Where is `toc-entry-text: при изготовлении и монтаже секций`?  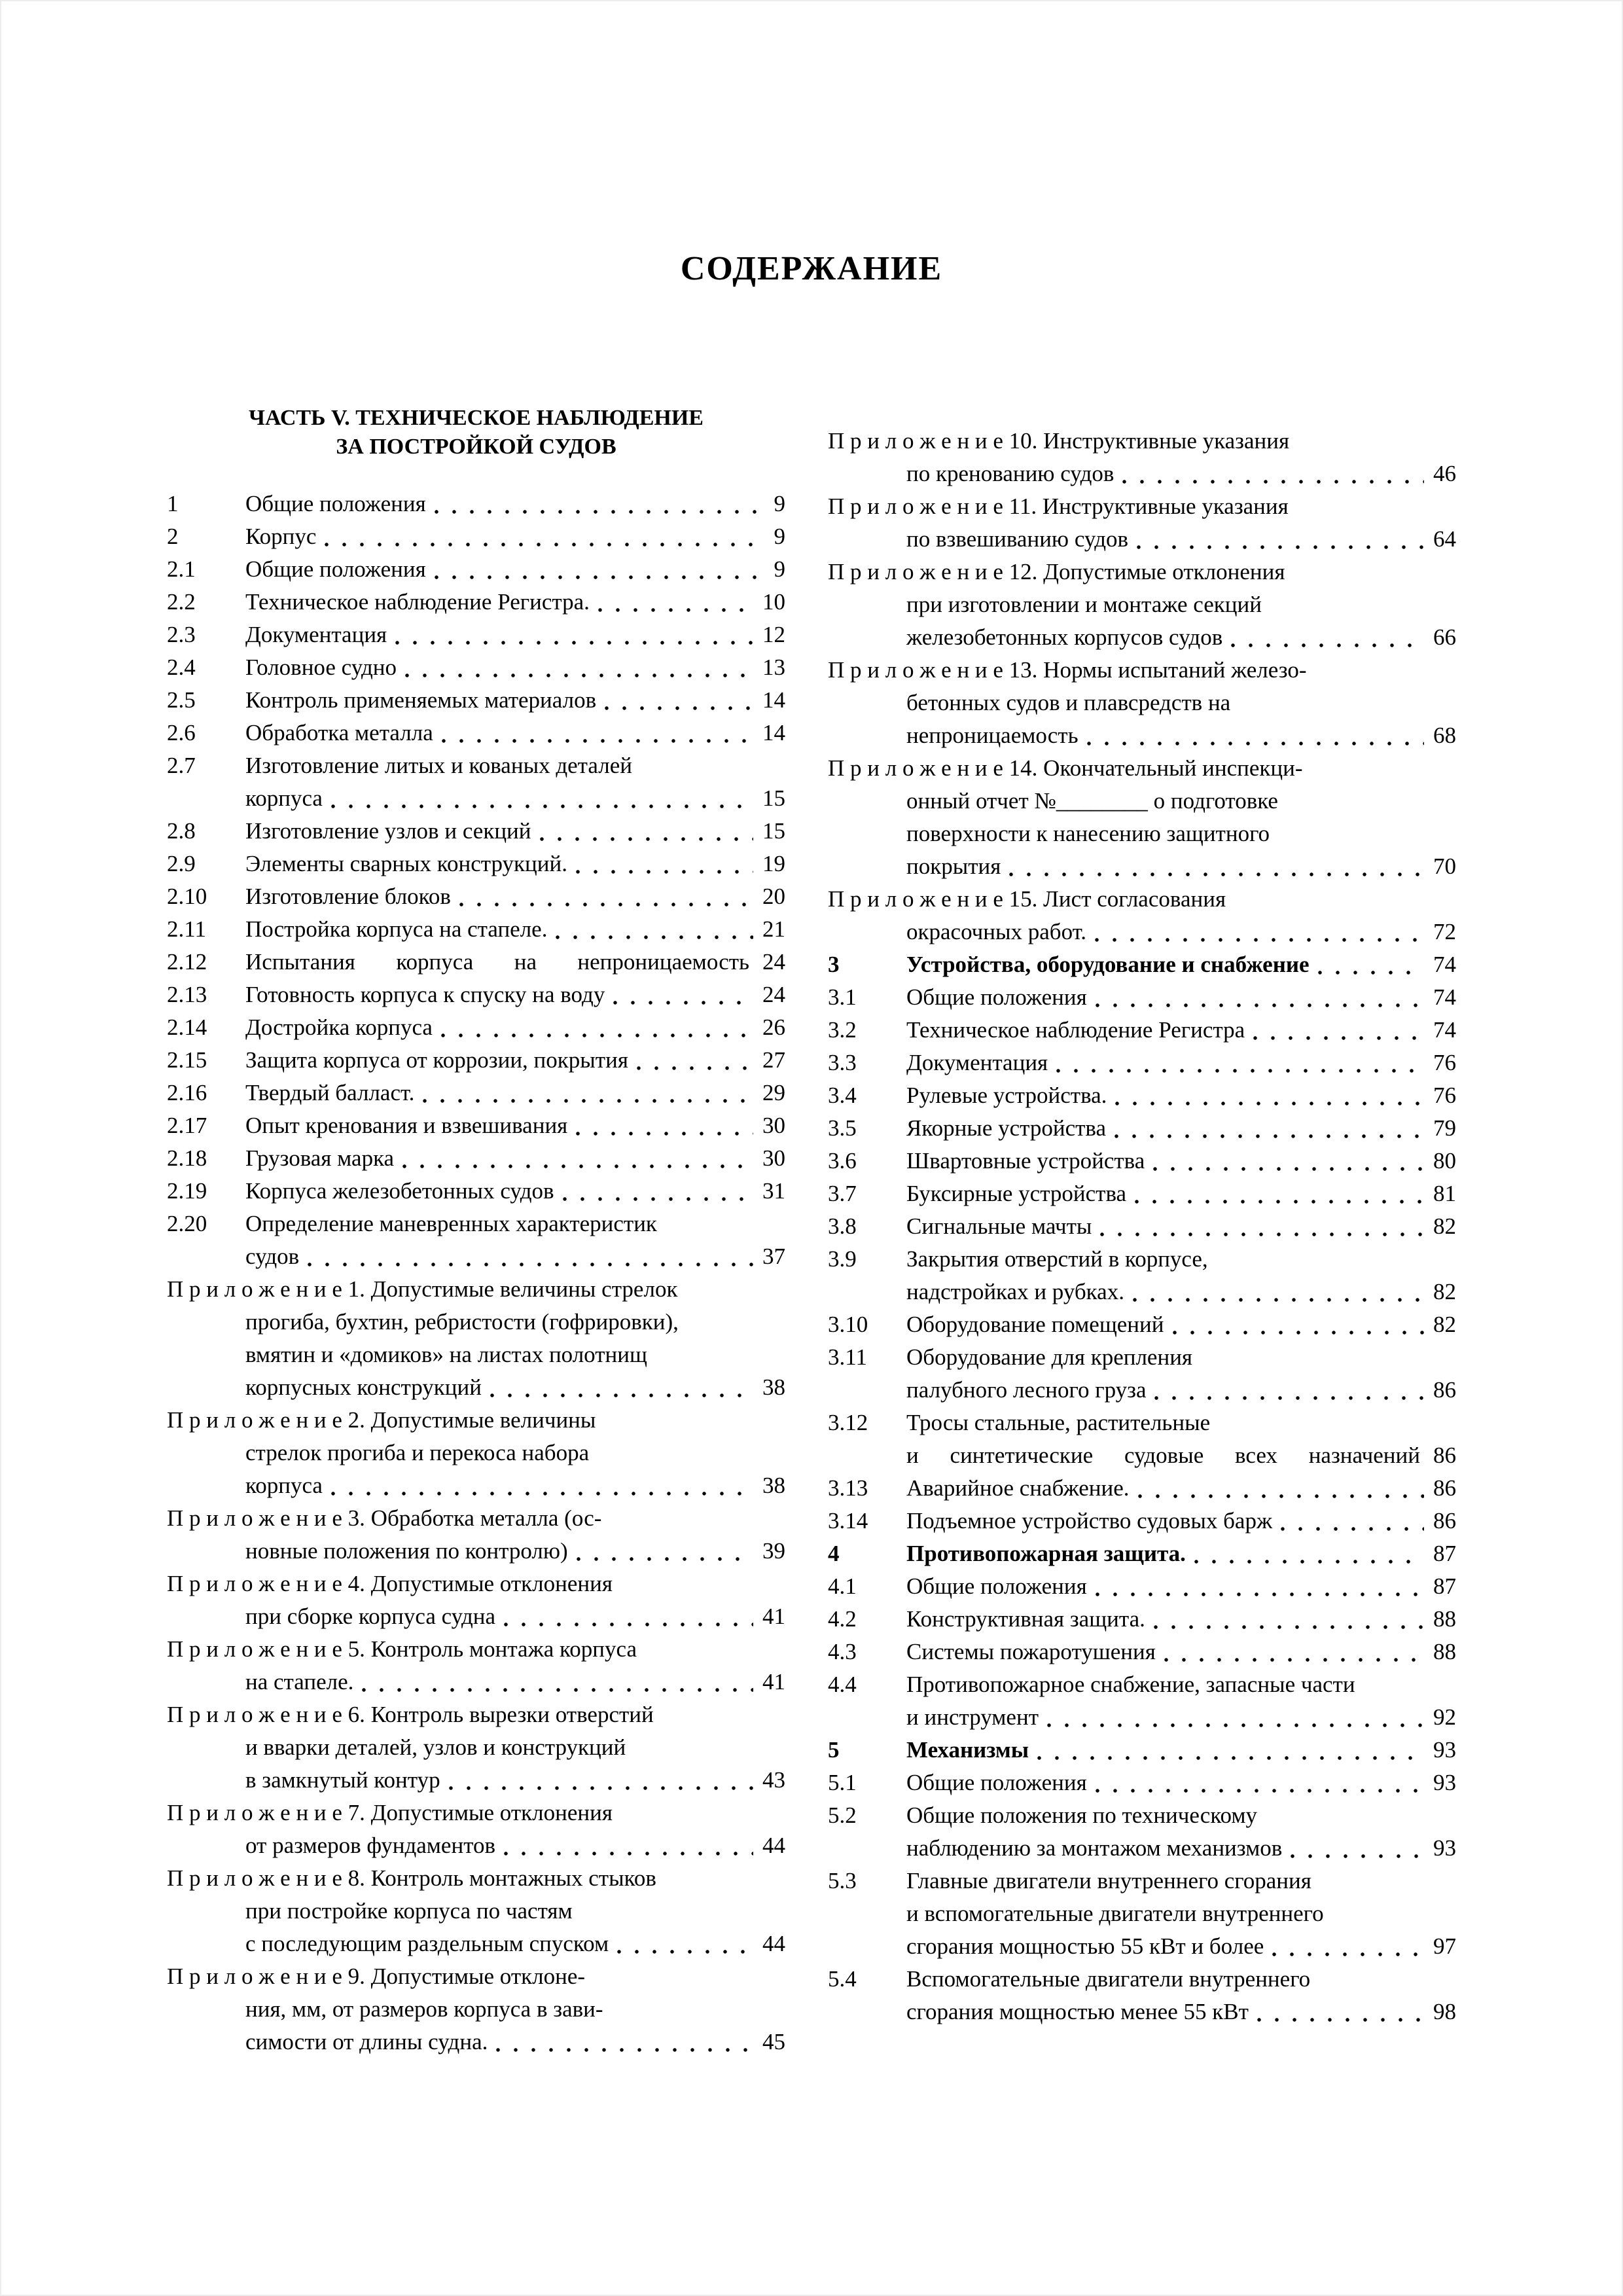 toc-entry-text: при изготовлении и монтаже секций is located at coordinates (1084, 604).